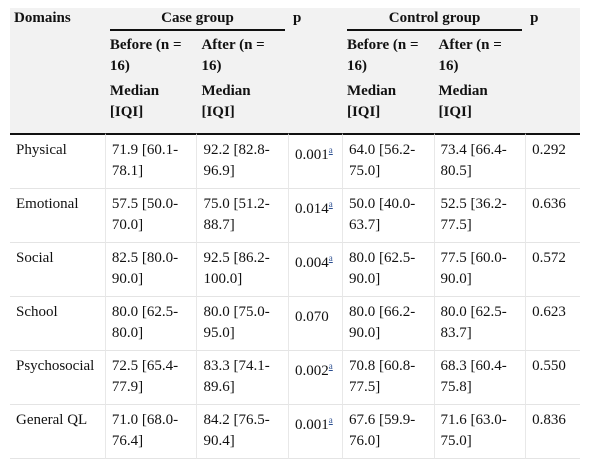 Image resolution: width=590 pixels, height=459 pixels. Describe the element at coordinates (312, 209) in the screenshot. I see `p-case-cell-text: 0.014` at that location.